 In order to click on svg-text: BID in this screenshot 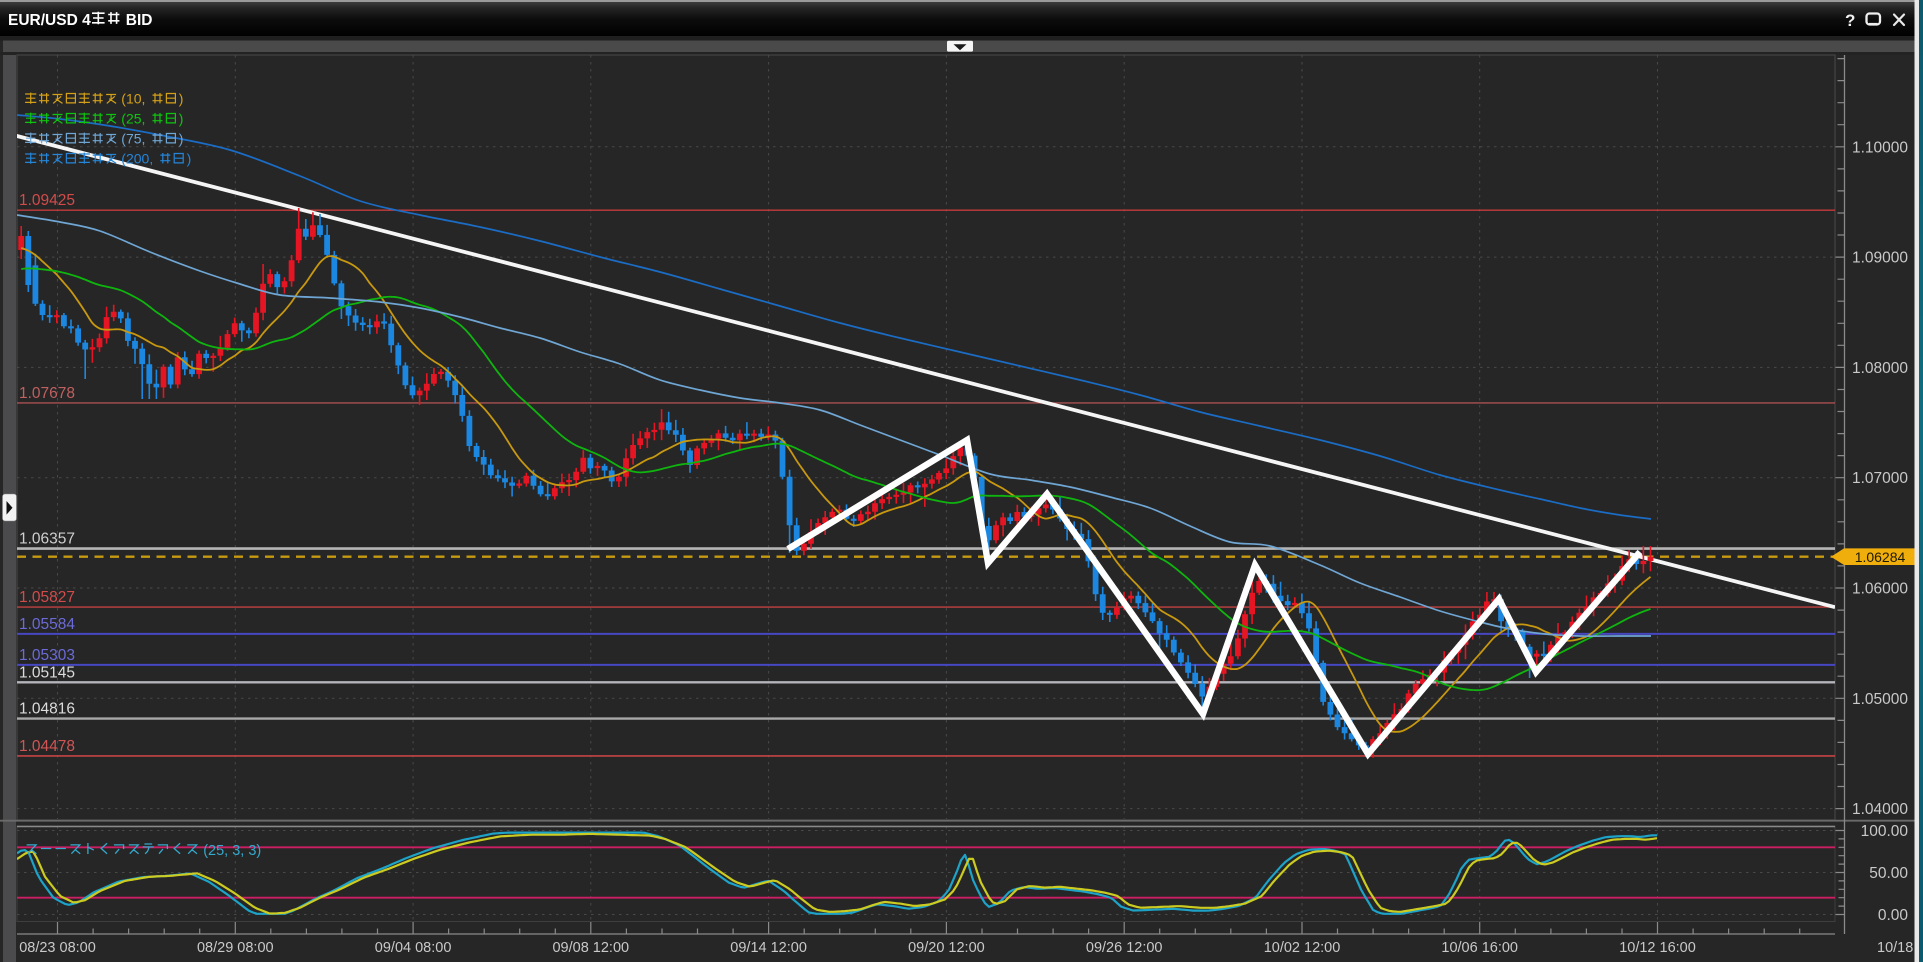, I will do `click(139, 20)`.